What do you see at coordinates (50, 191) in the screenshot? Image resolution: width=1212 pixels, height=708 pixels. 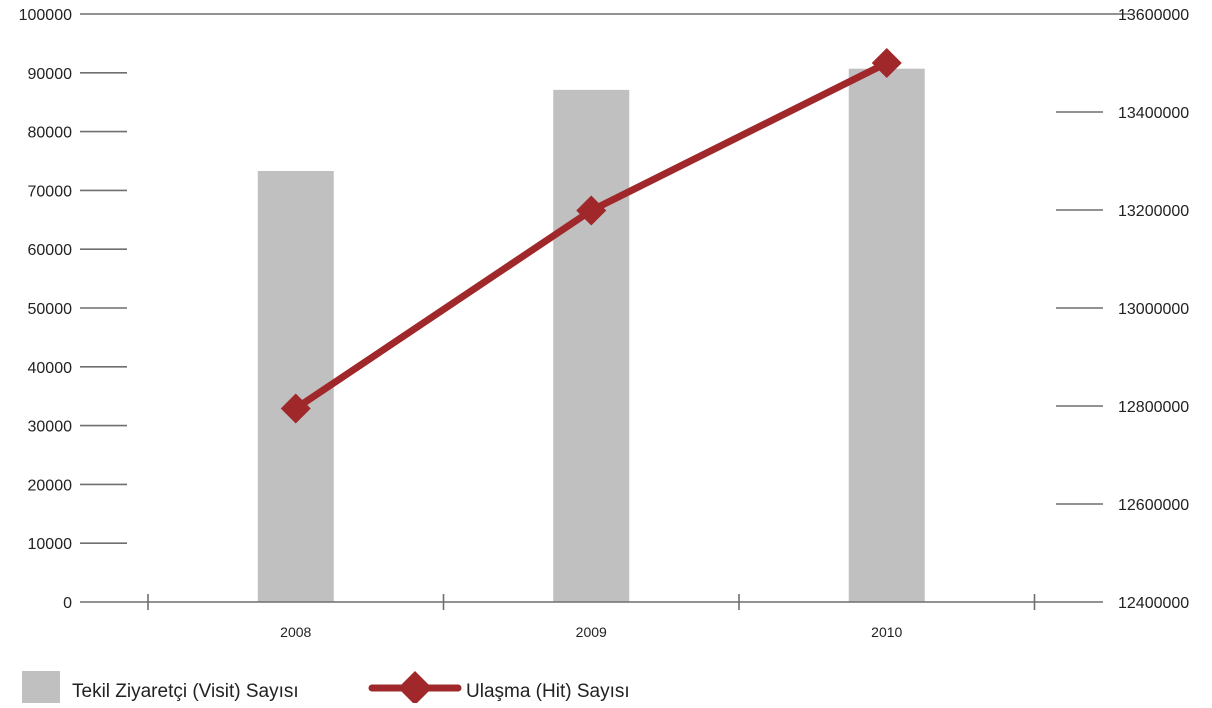 I see `left-tick-label: 70000` at bounding box center [50, 191].